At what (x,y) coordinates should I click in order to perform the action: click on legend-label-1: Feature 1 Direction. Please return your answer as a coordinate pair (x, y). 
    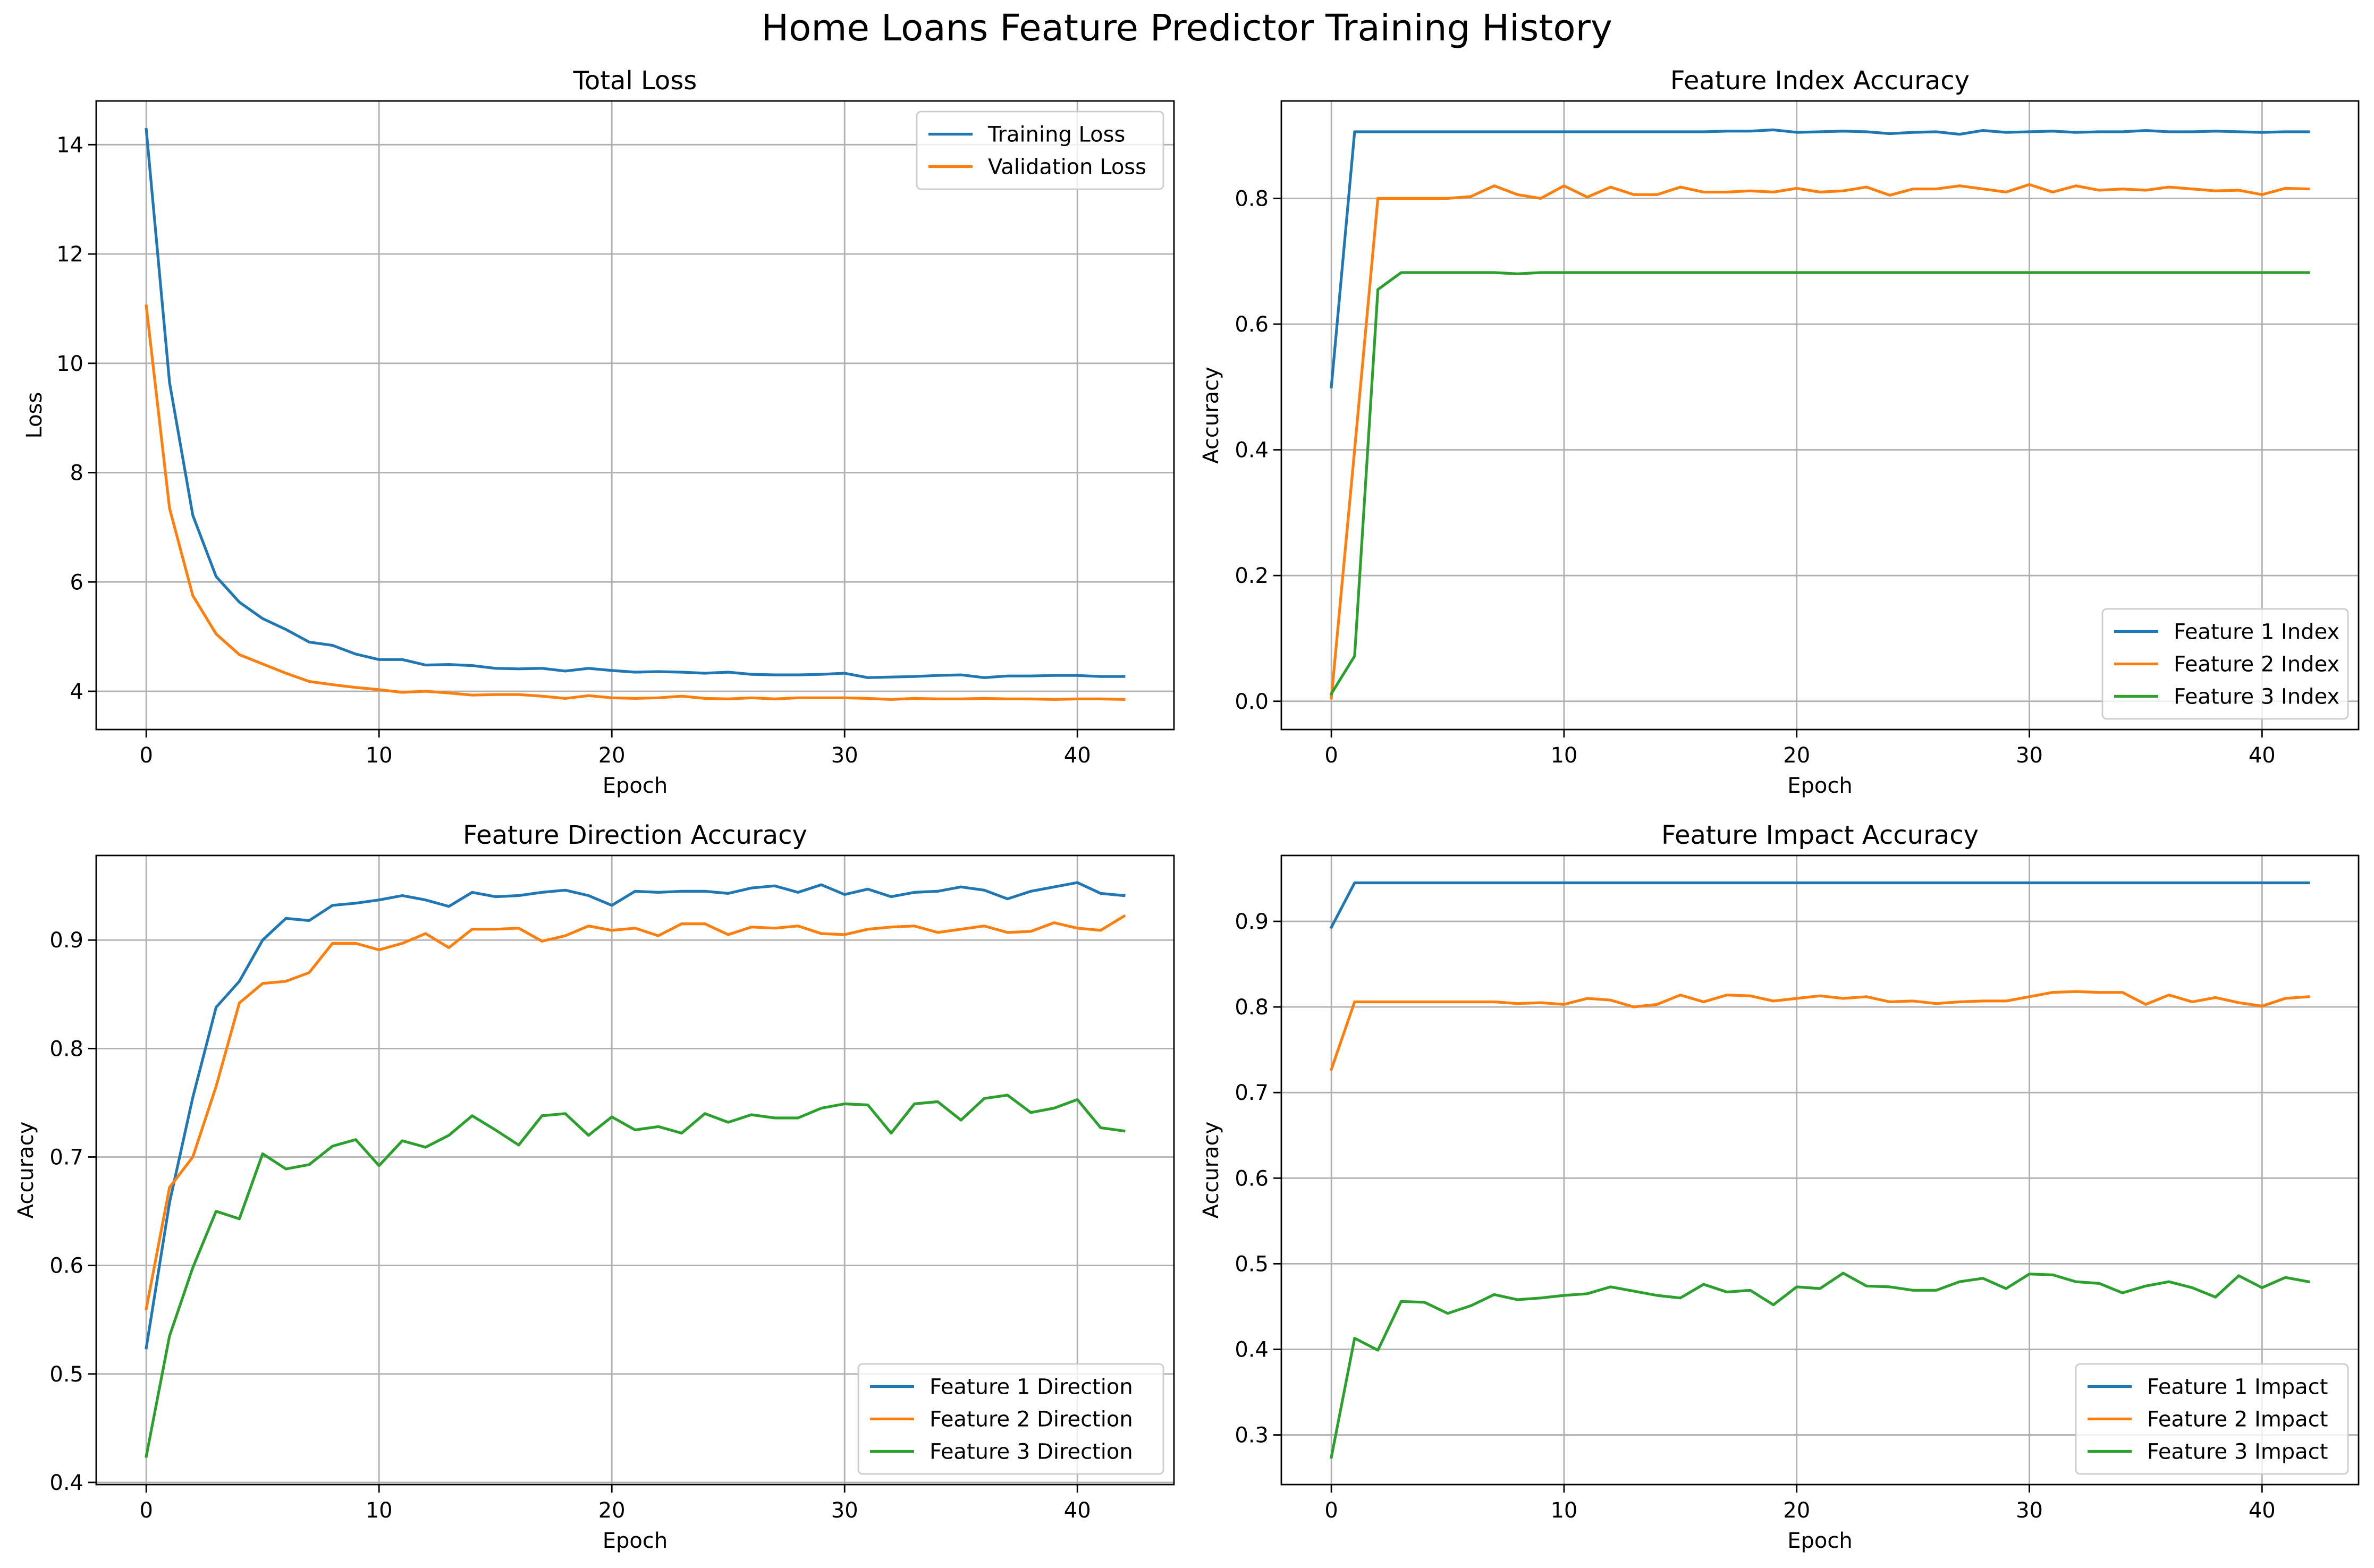
    Looking at the image, I should click on (1031, 1387).